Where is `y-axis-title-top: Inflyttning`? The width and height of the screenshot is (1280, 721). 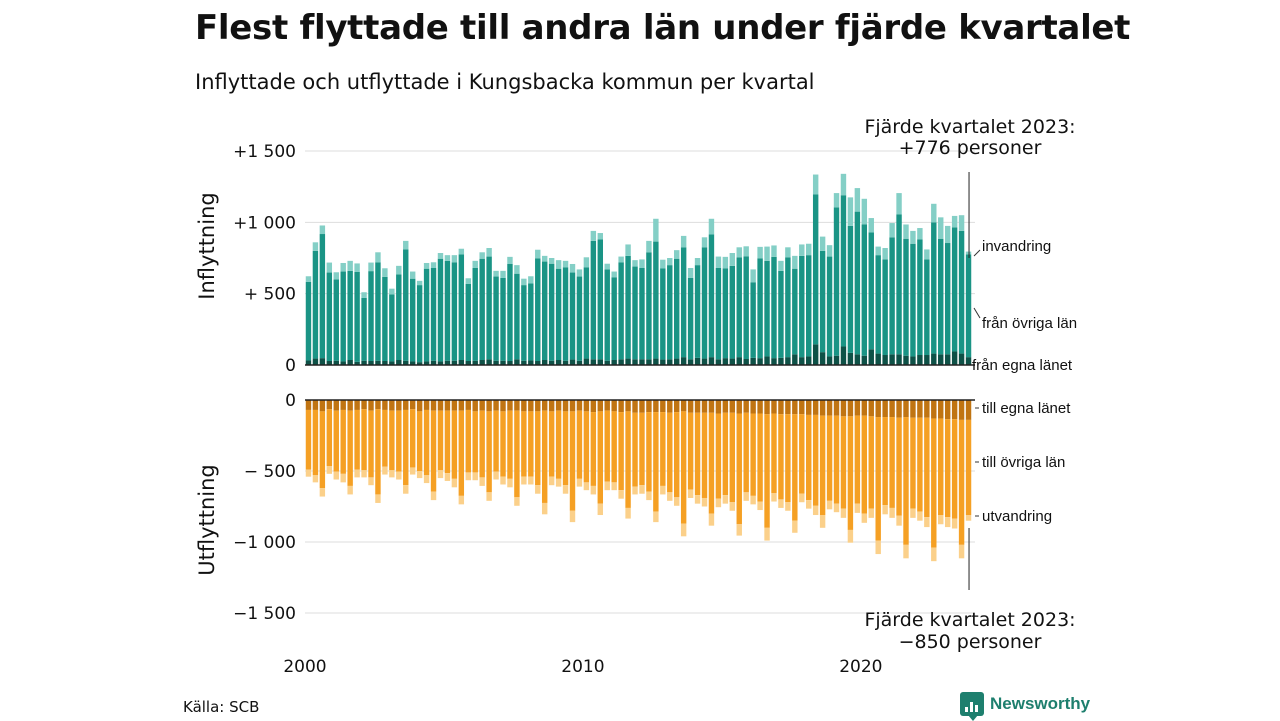
y-axis-title-top: Inflyttning is located at coordinates (207, 245).